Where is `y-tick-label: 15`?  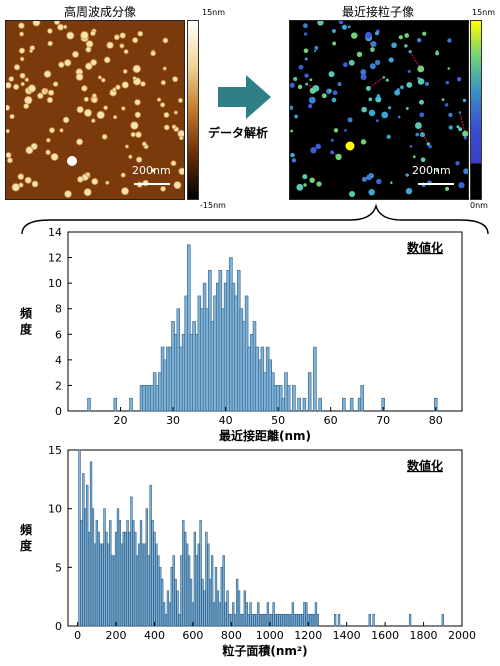 y-tick-label: 15 is located at coordinates (55, 450).